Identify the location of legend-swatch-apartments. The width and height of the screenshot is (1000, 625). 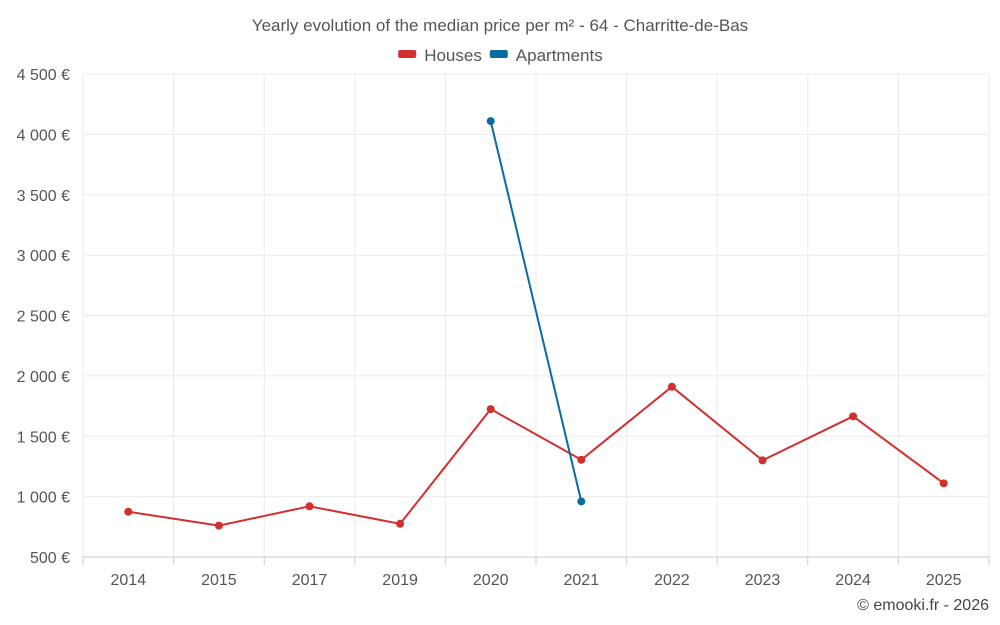
(498, 54).